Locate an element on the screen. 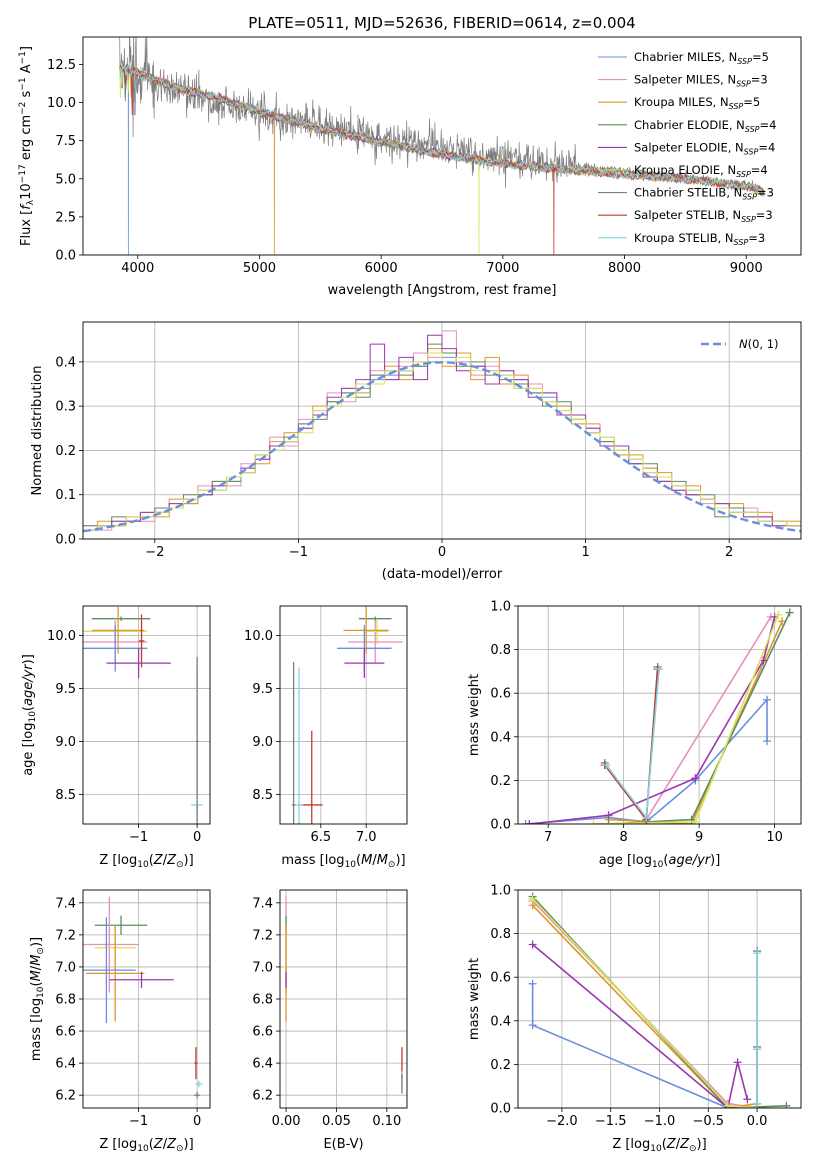 This screenshot has height=1170, width=819. x-tick-label: 6.5 is located at coordinates (320, 837).